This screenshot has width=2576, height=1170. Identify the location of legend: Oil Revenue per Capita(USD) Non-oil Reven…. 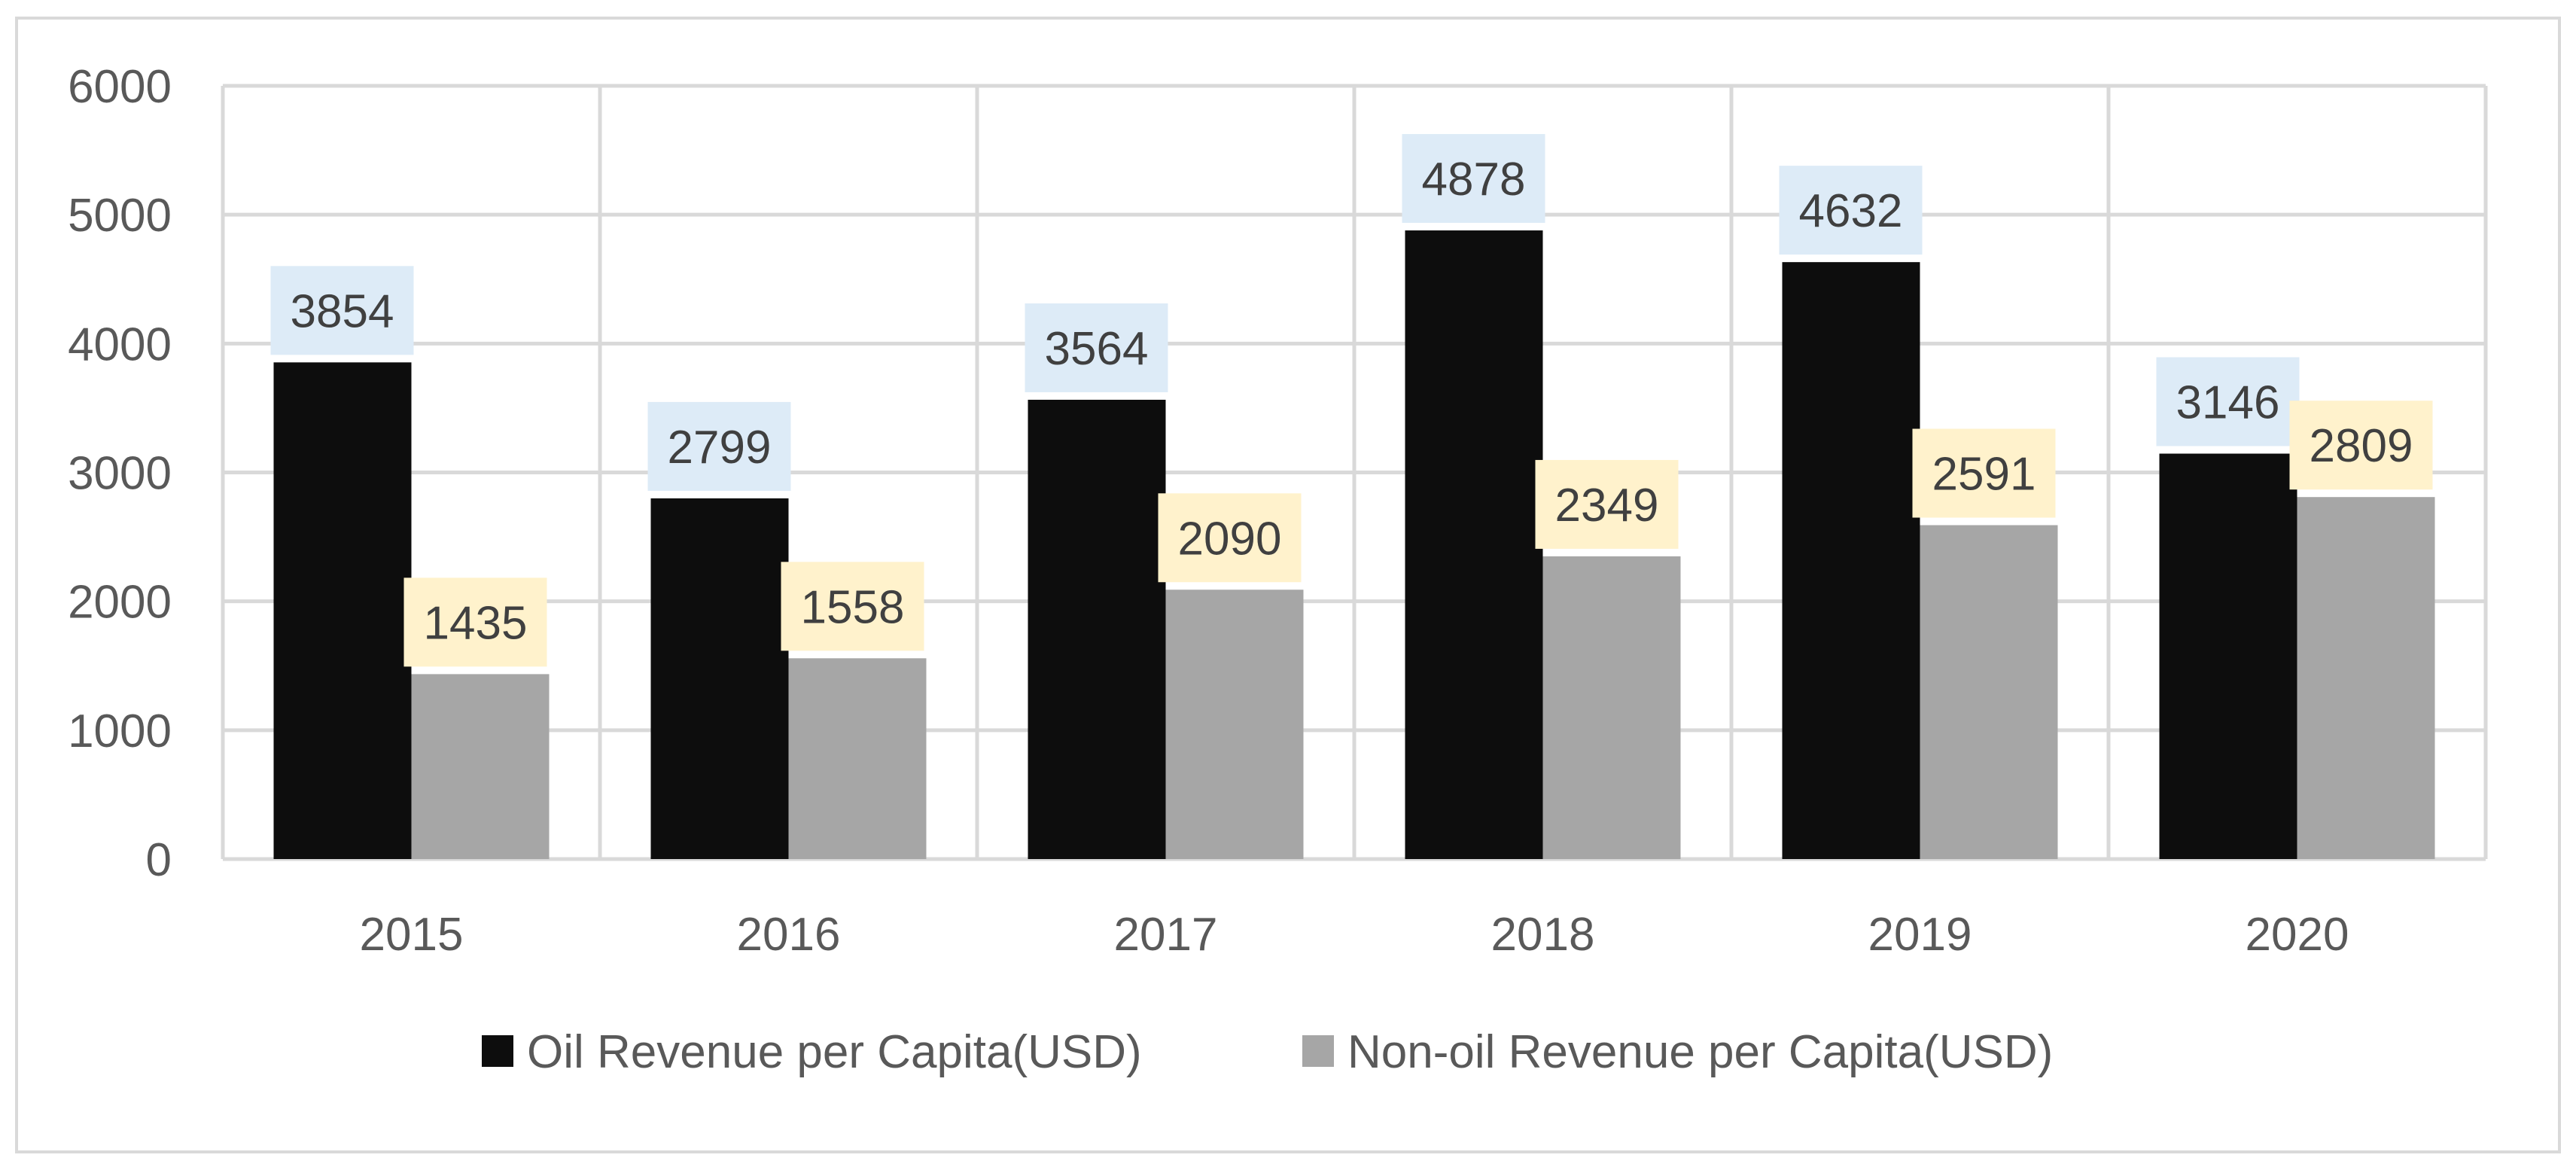
(1267, 1052).